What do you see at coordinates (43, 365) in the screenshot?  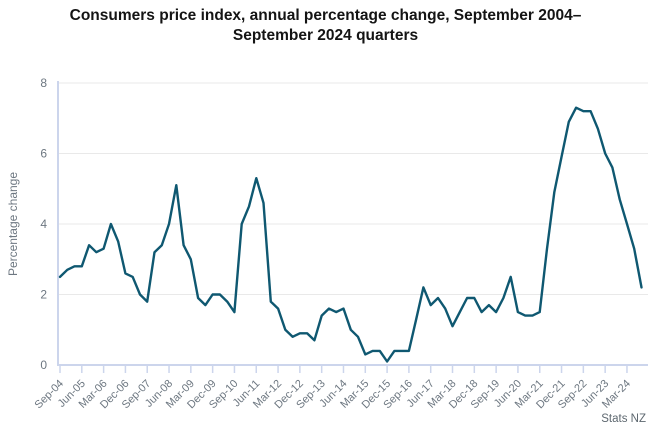 I see `y-tick-label: 0` at bounding box center [43, 365].